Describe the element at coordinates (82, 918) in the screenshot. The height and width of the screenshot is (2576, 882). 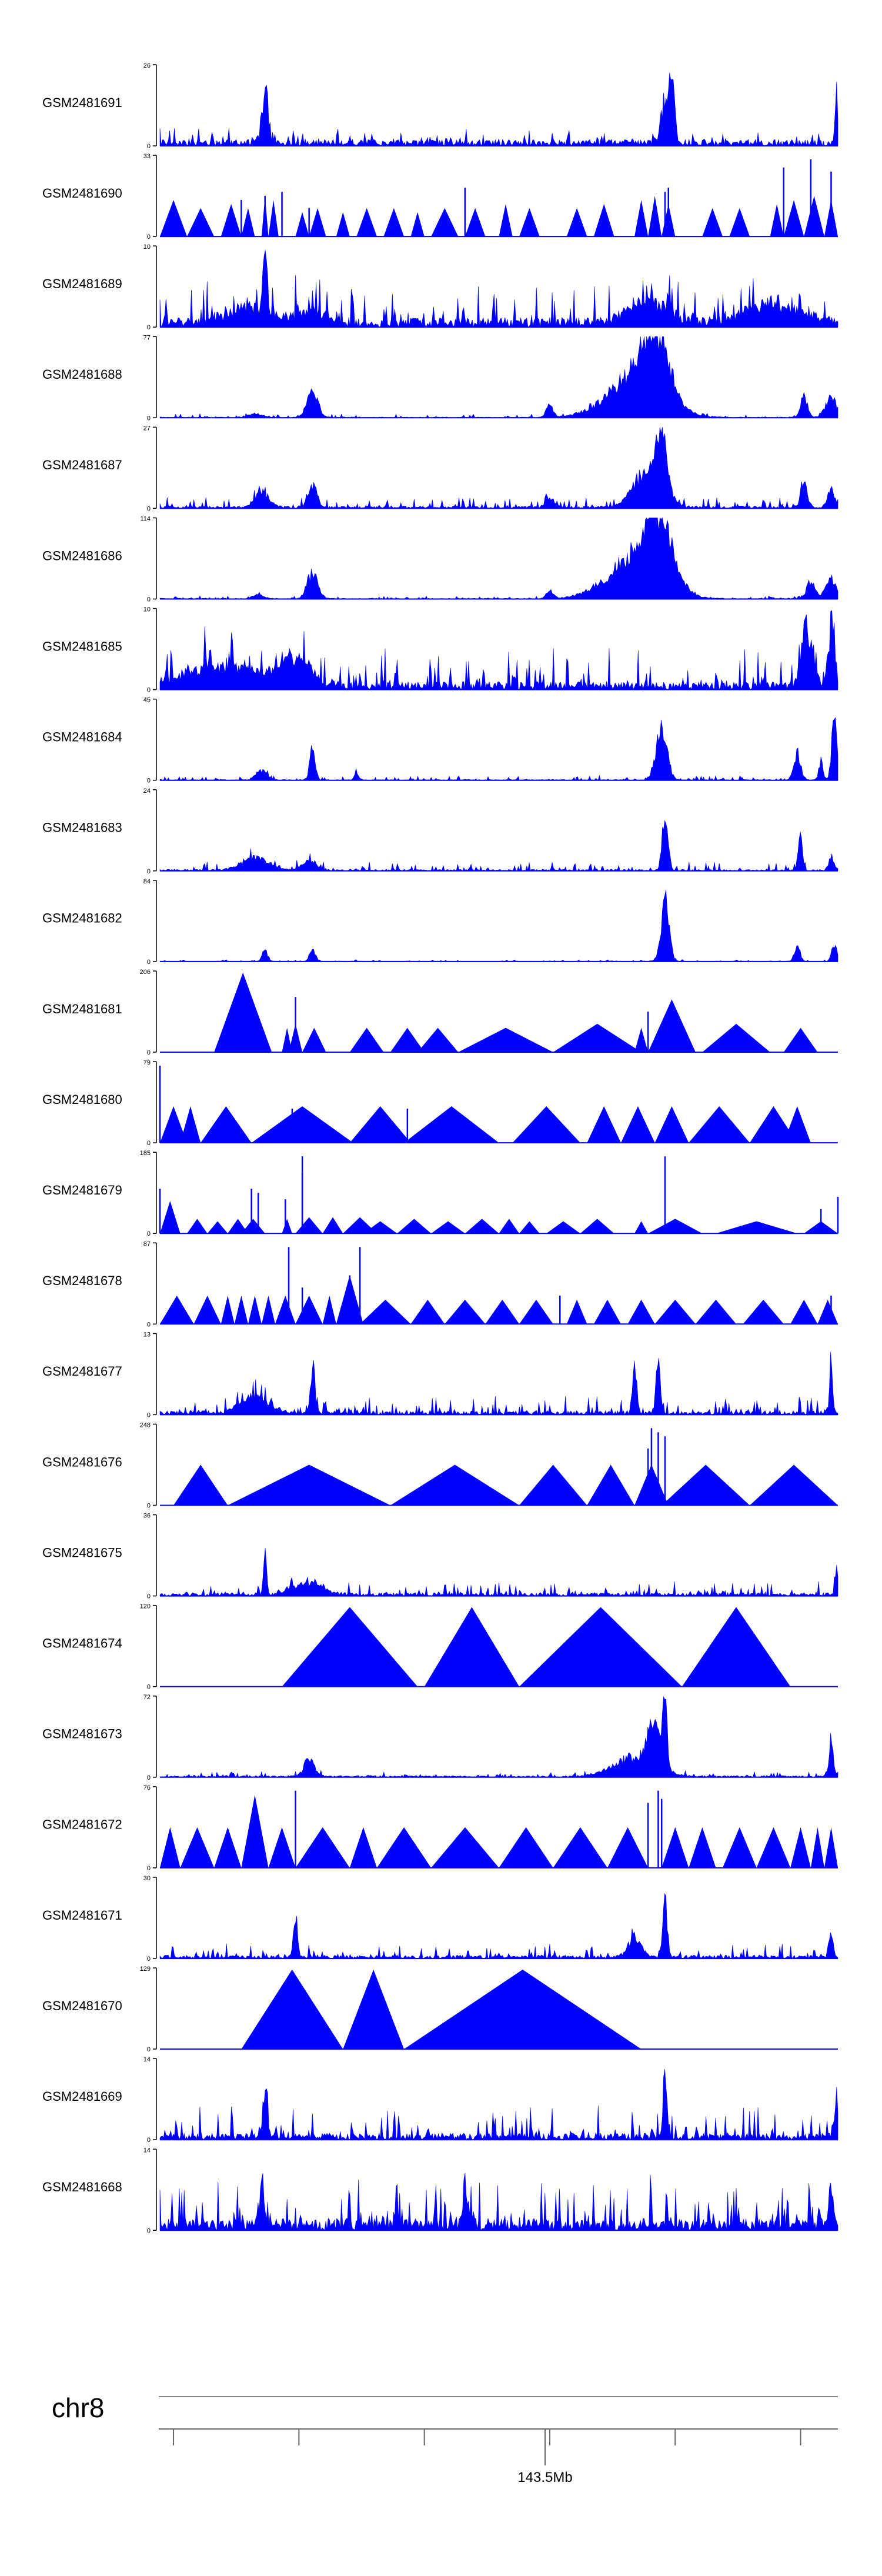
I see `track-label: GSM2481682` at that location.